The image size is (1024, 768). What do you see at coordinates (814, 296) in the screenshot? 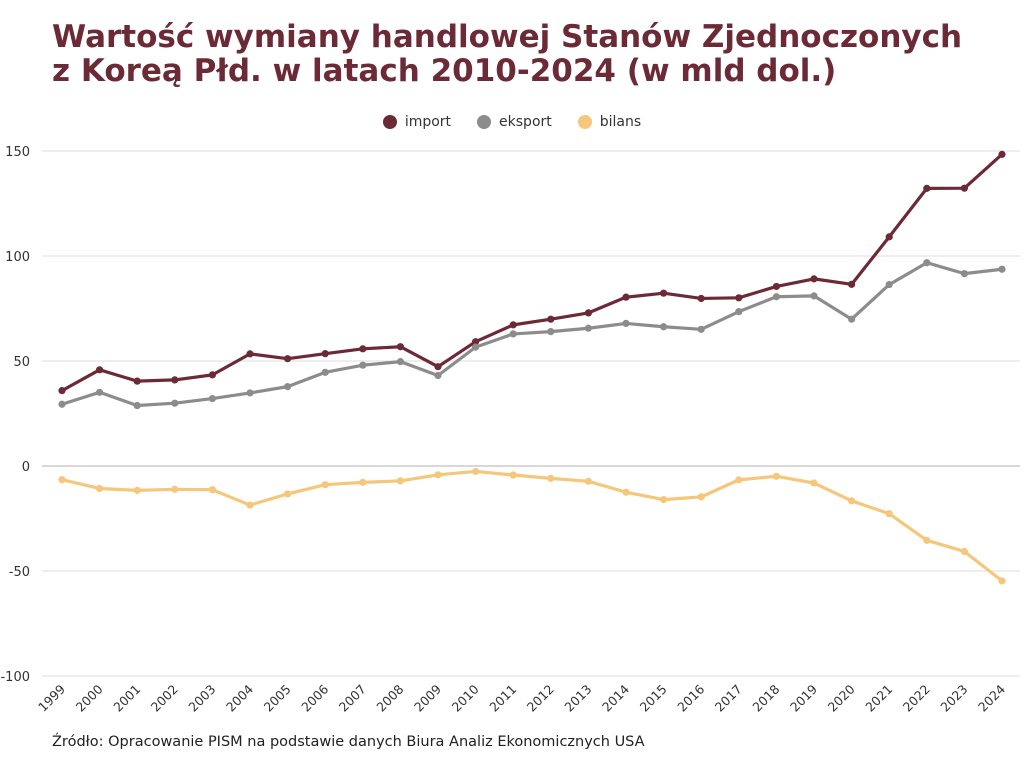
I see `data-point-eksport-2019` at bounding box center [814, 296].